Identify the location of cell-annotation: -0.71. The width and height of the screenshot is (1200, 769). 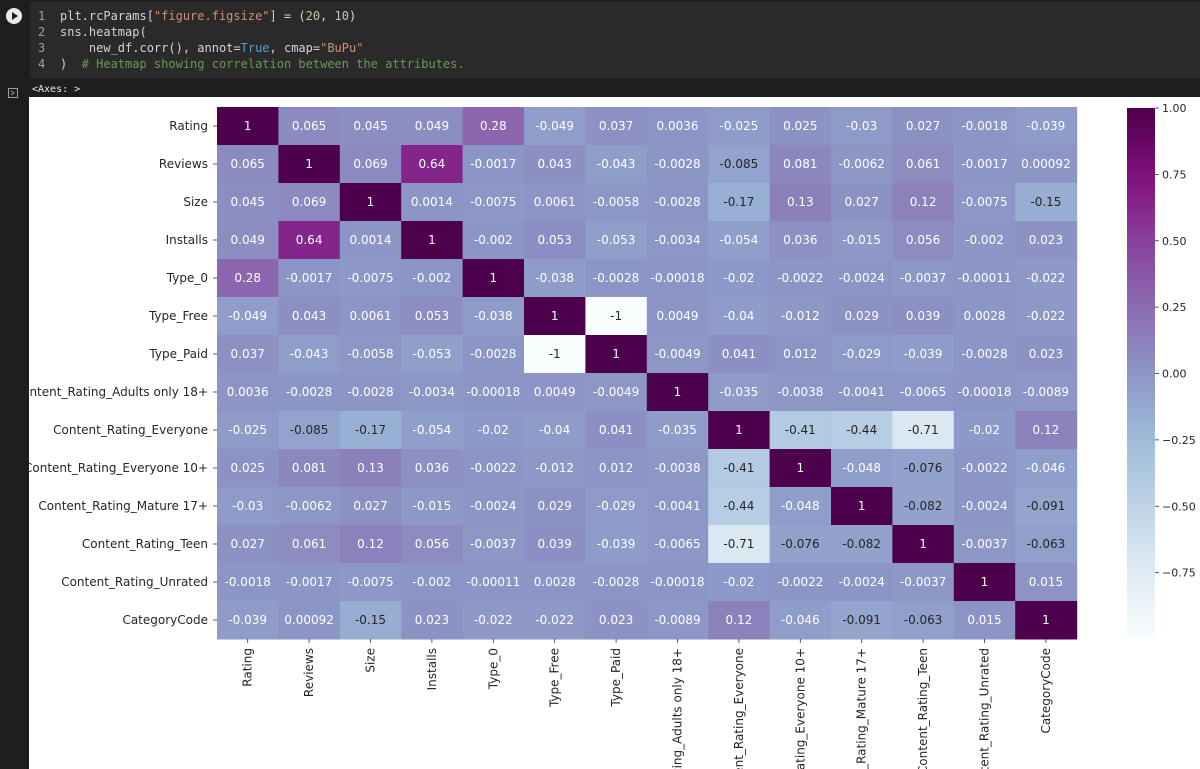
(738, 544).